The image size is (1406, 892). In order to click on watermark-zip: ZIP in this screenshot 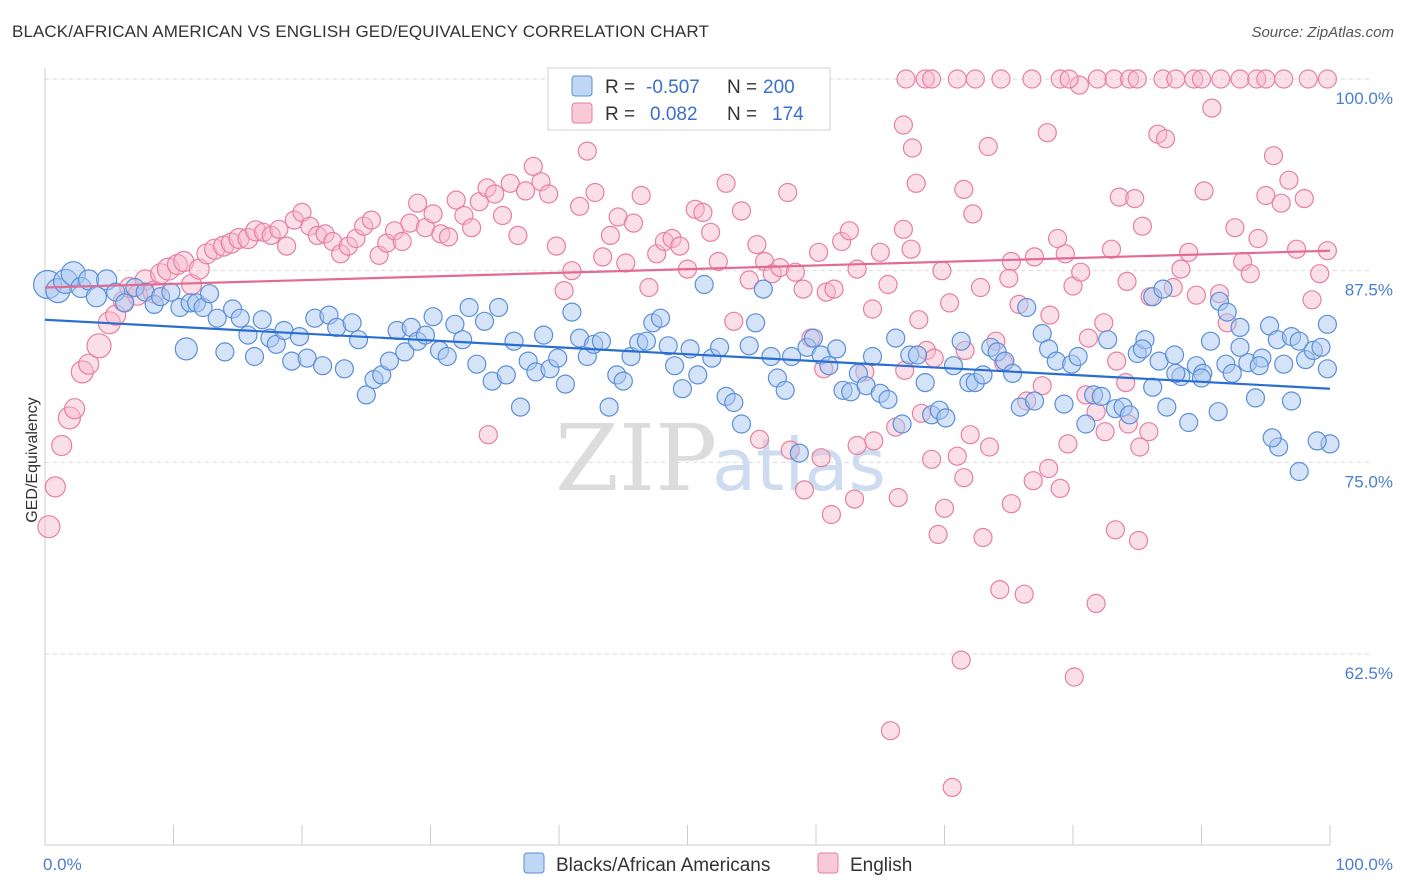, I will do `click(636, 458)`.